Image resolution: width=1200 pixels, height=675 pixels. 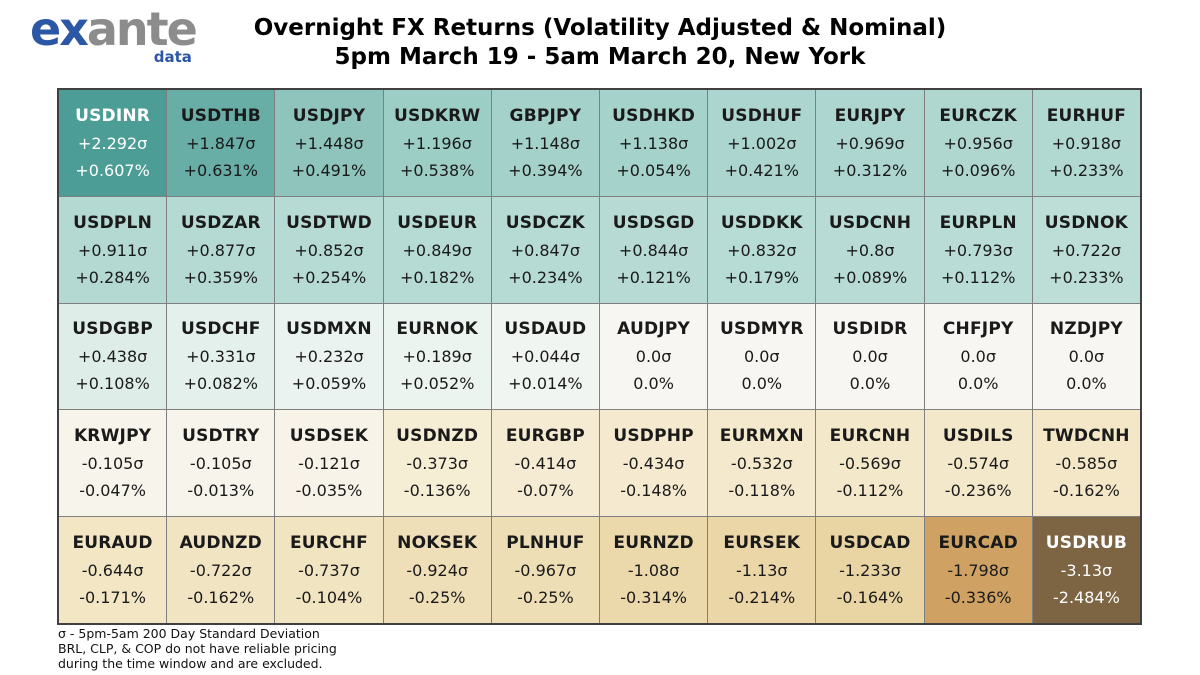 I want to click on fx-sigma-value: +0.331σ, so click(x=221, y=357).